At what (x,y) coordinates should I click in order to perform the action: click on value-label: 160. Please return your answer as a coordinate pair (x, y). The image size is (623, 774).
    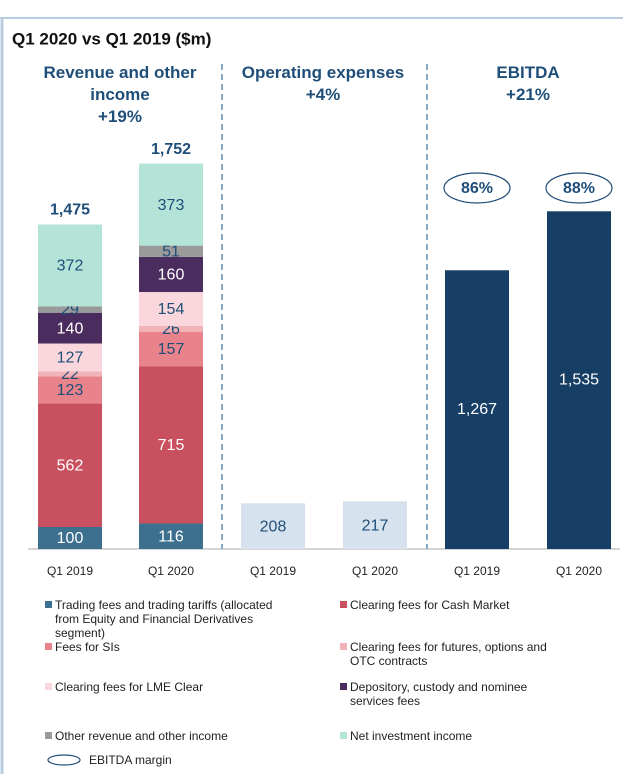
    Looking at the image, I should click on (171, 275).